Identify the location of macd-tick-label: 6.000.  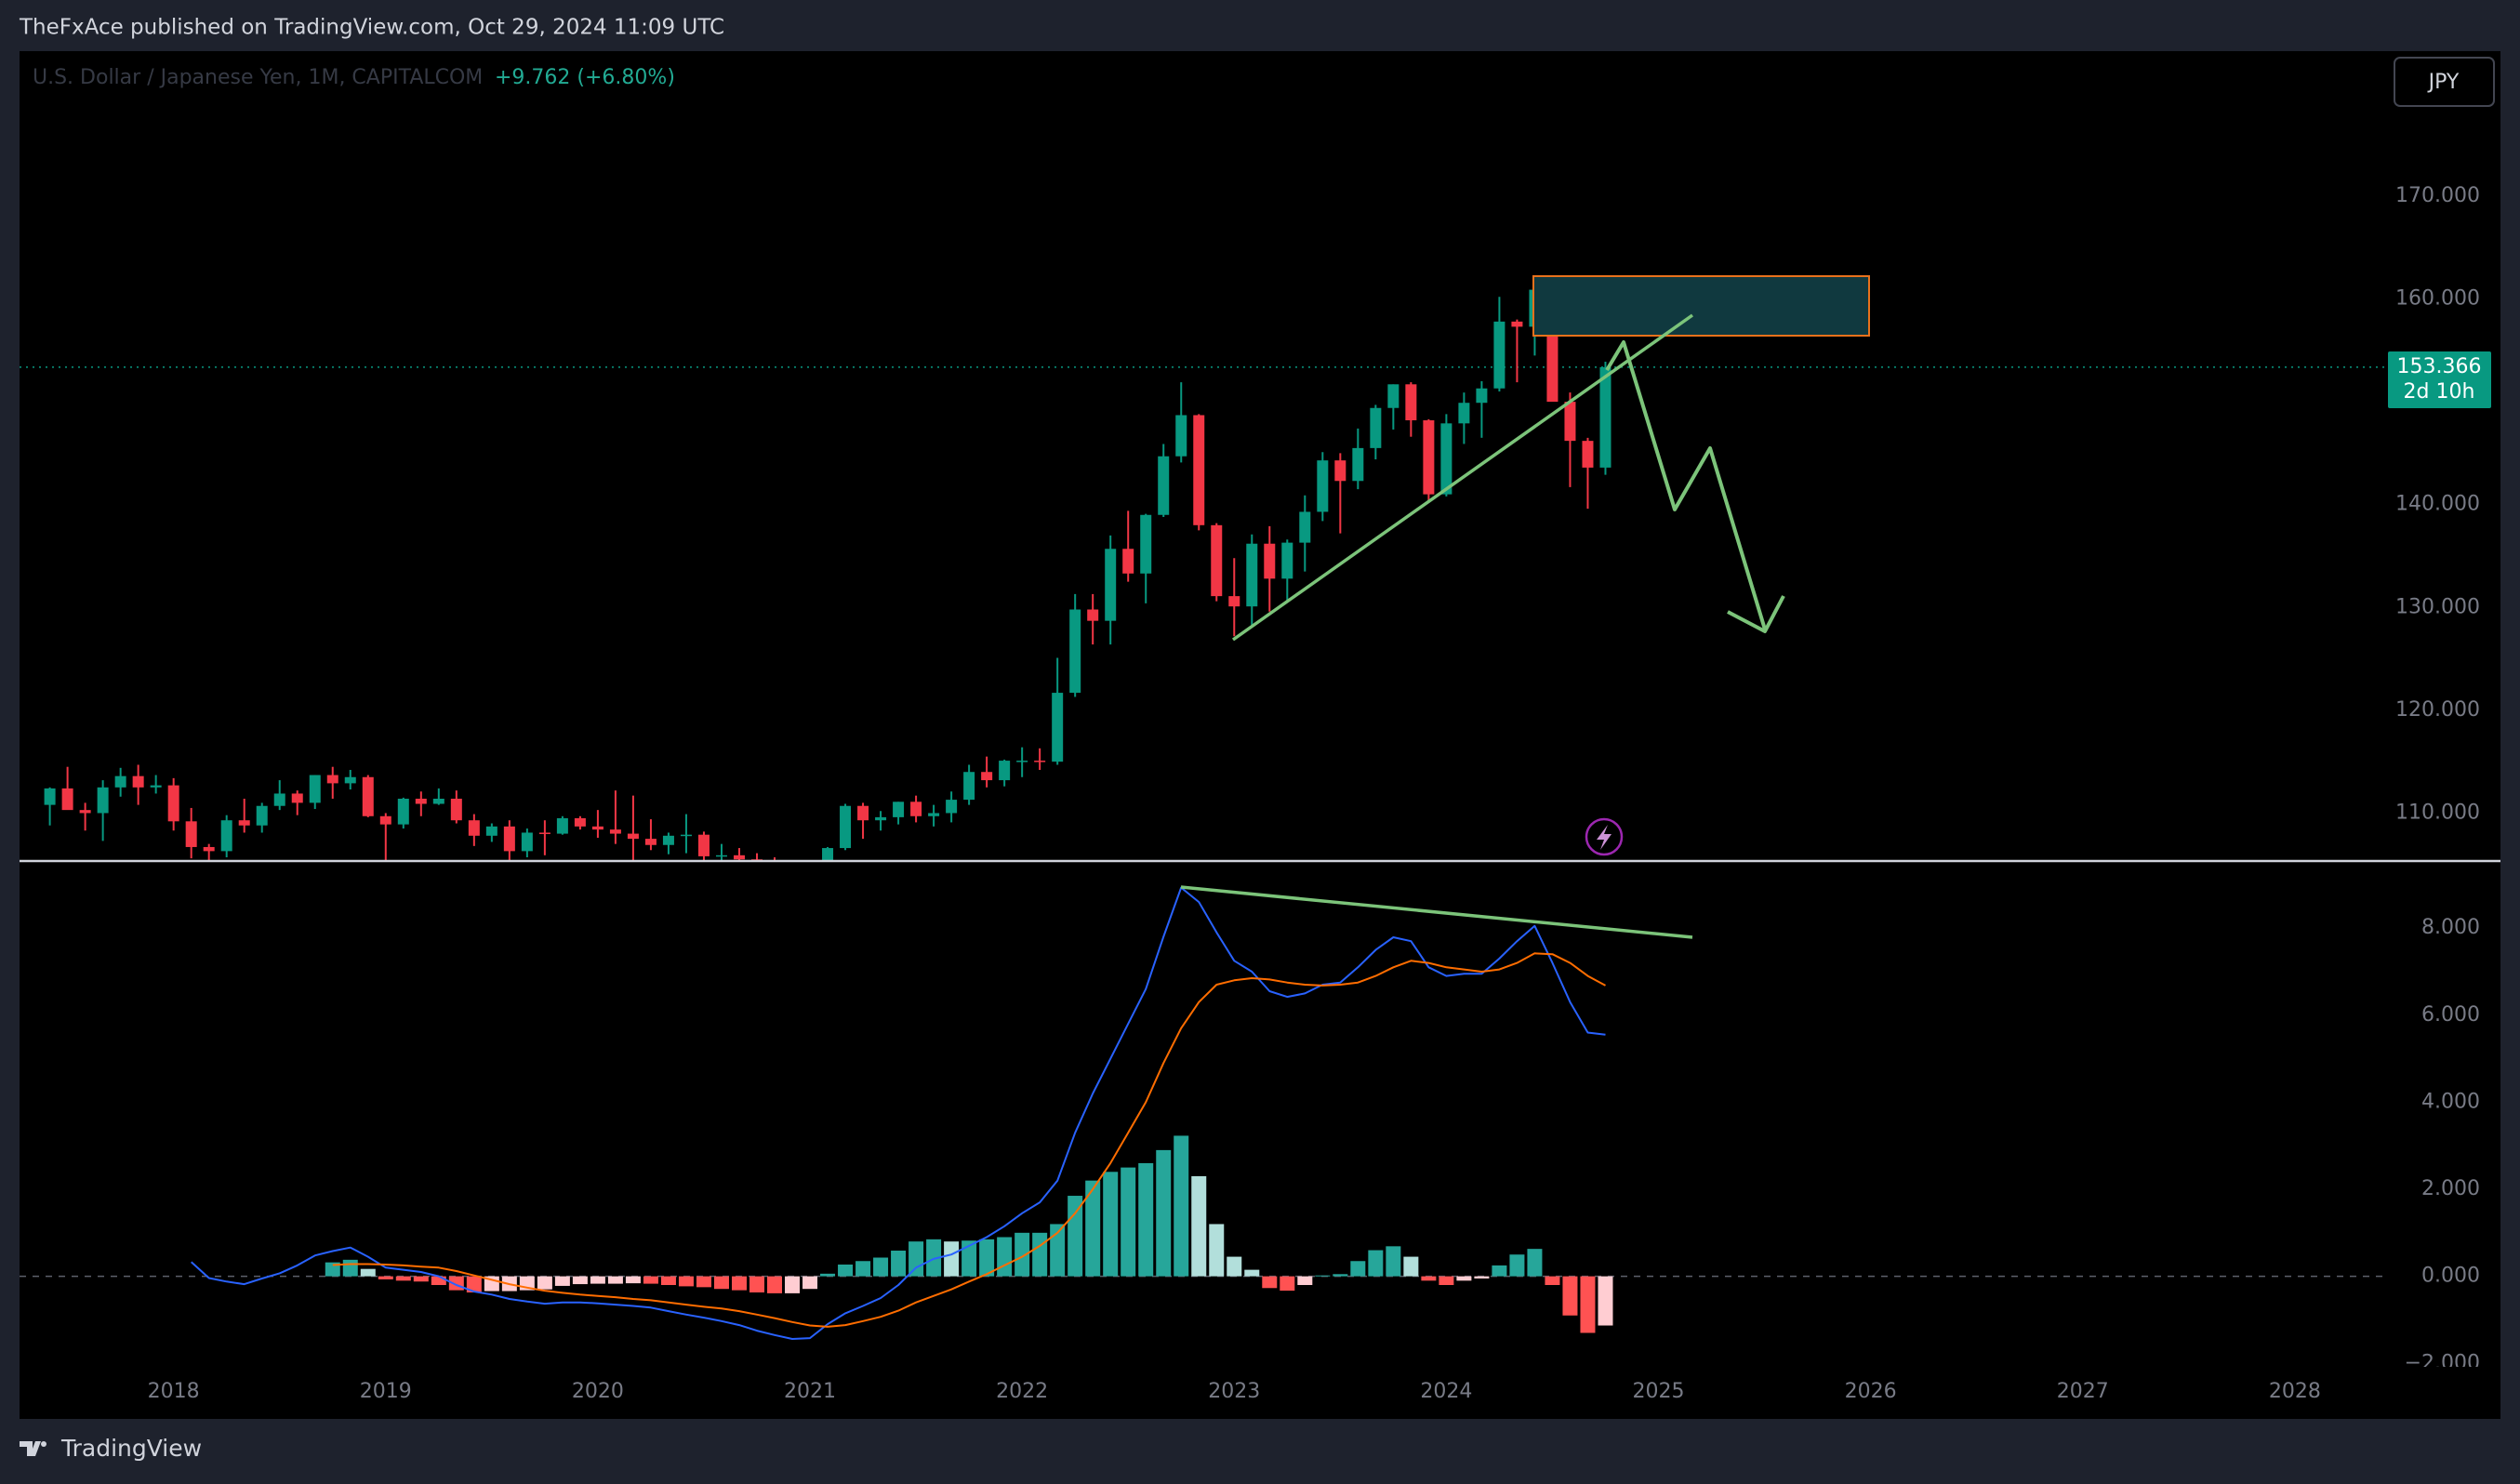
(2450, 1015).